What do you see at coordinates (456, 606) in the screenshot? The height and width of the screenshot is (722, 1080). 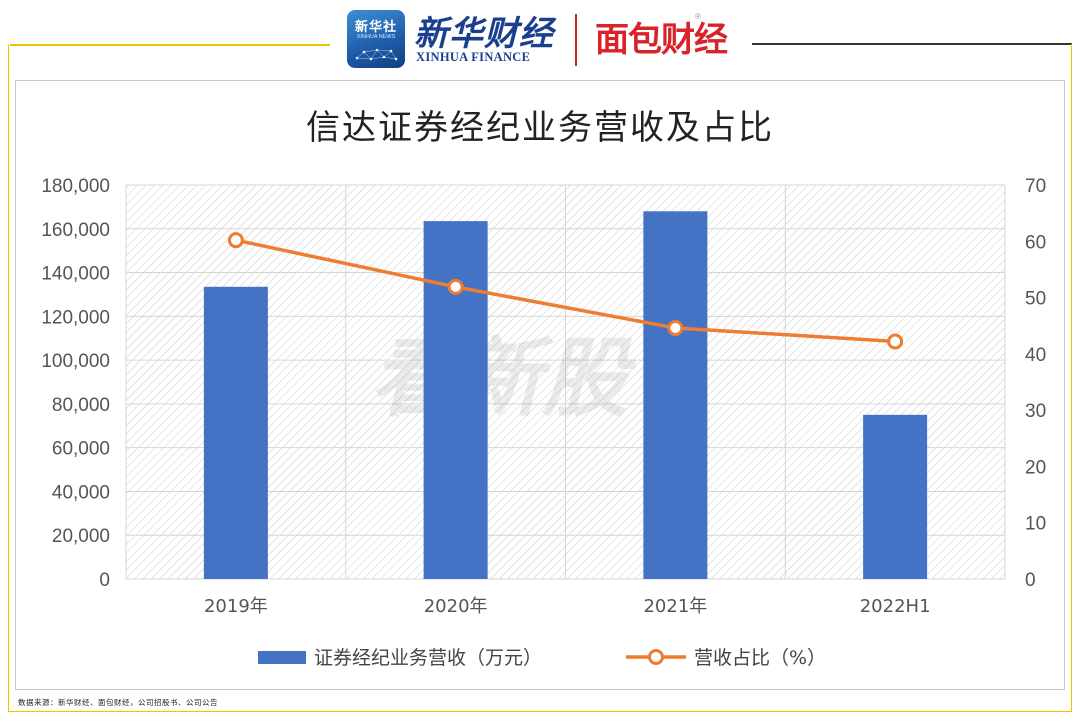 I see `x-tick-label: 2020年` at bounding box center [456, 606].